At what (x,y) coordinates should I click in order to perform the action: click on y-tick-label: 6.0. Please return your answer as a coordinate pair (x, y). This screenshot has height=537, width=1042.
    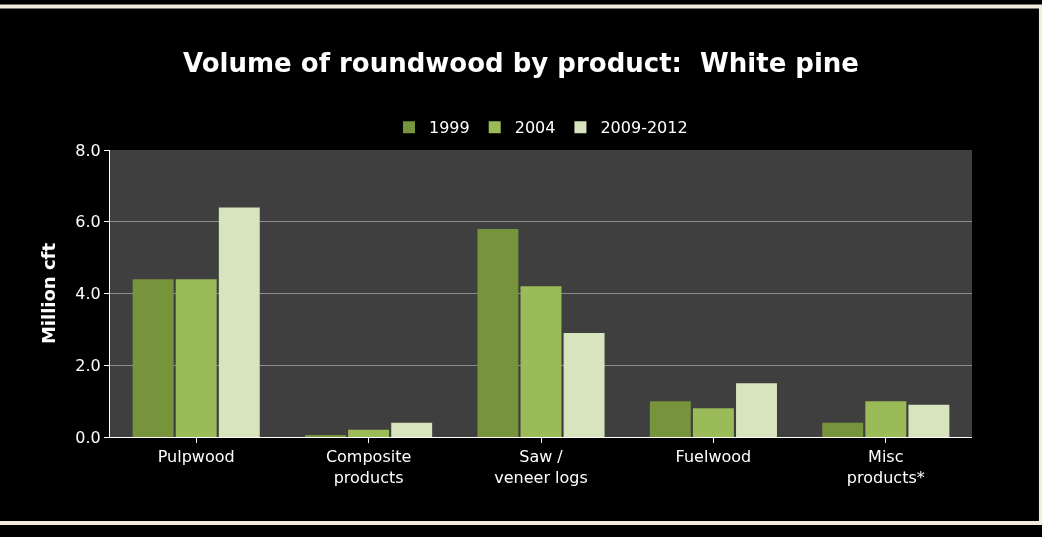
    Looking at the image, I should click on (88, 222).